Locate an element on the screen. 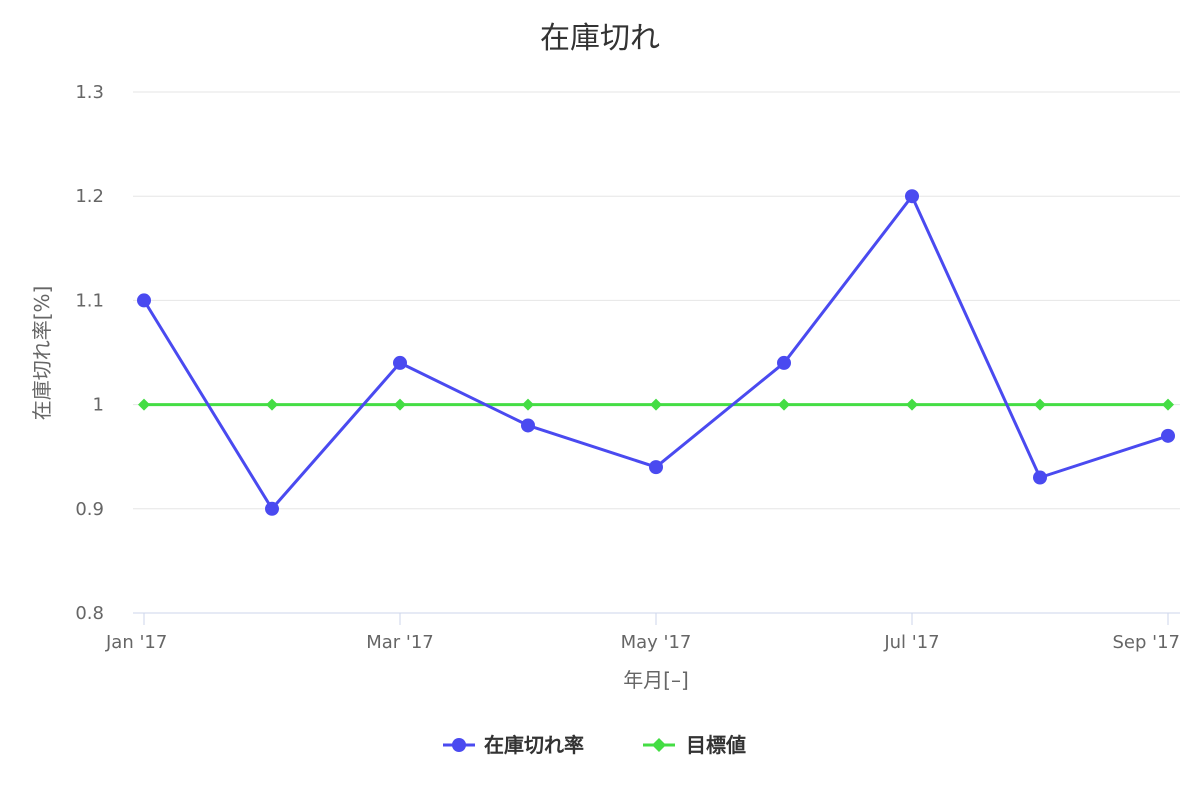 The image size is (1200, 800). chart-title: 在庫切れ is located at coordinates (600, 38).